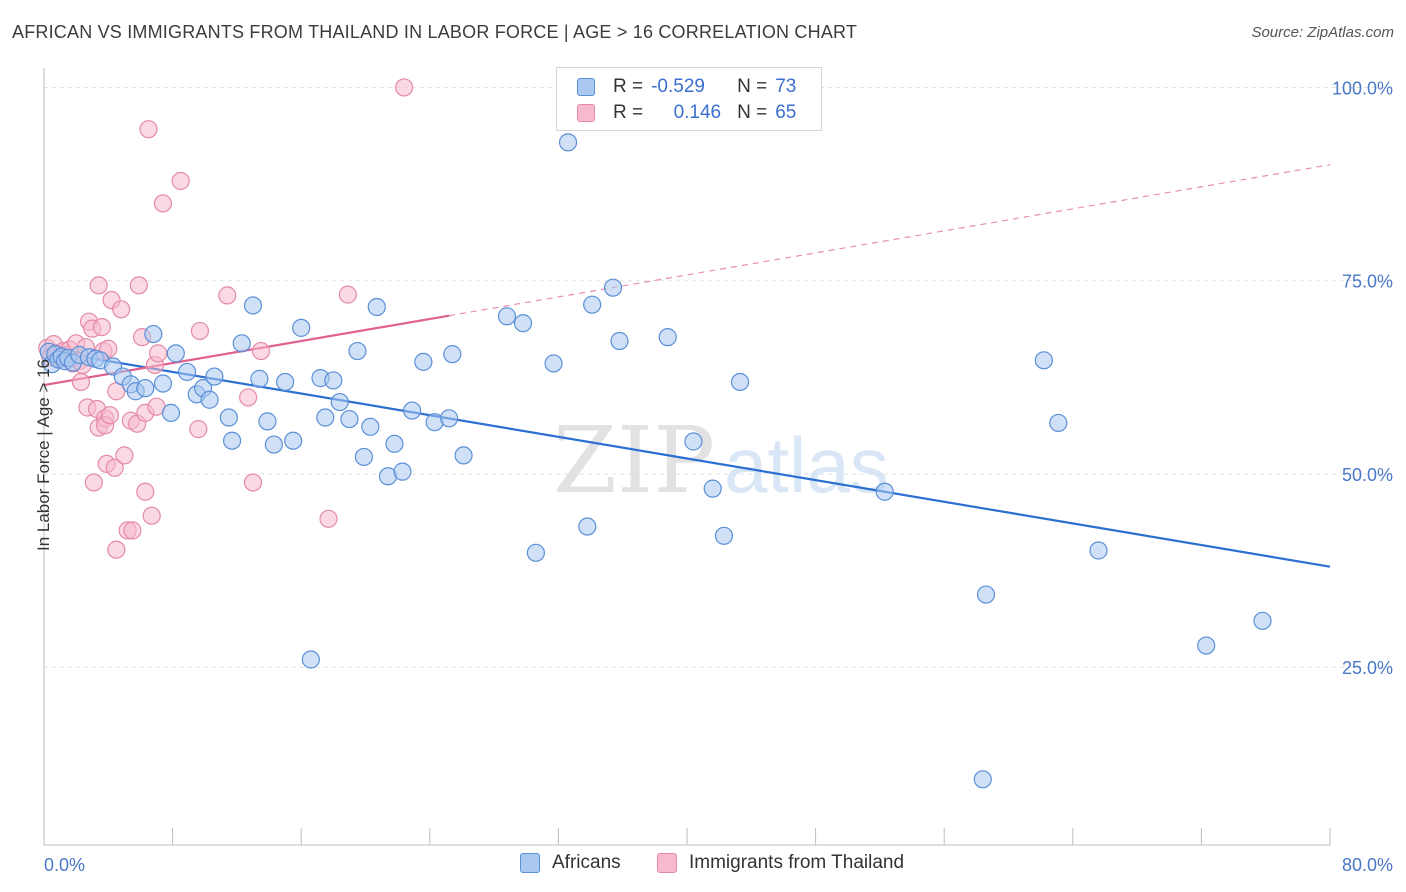 The height and width of the screenshot is (892, 1406). What do you see at coordinates (806, 465) in the screenshot?
I see `watermark-atlas: atlas` at bounding box center [806, 465].